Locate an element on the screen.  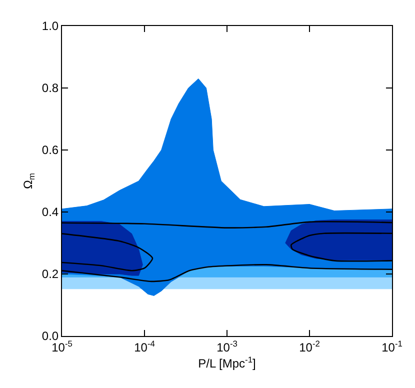
y-tick-label: 0.8 is located at coordinates (50, 88).